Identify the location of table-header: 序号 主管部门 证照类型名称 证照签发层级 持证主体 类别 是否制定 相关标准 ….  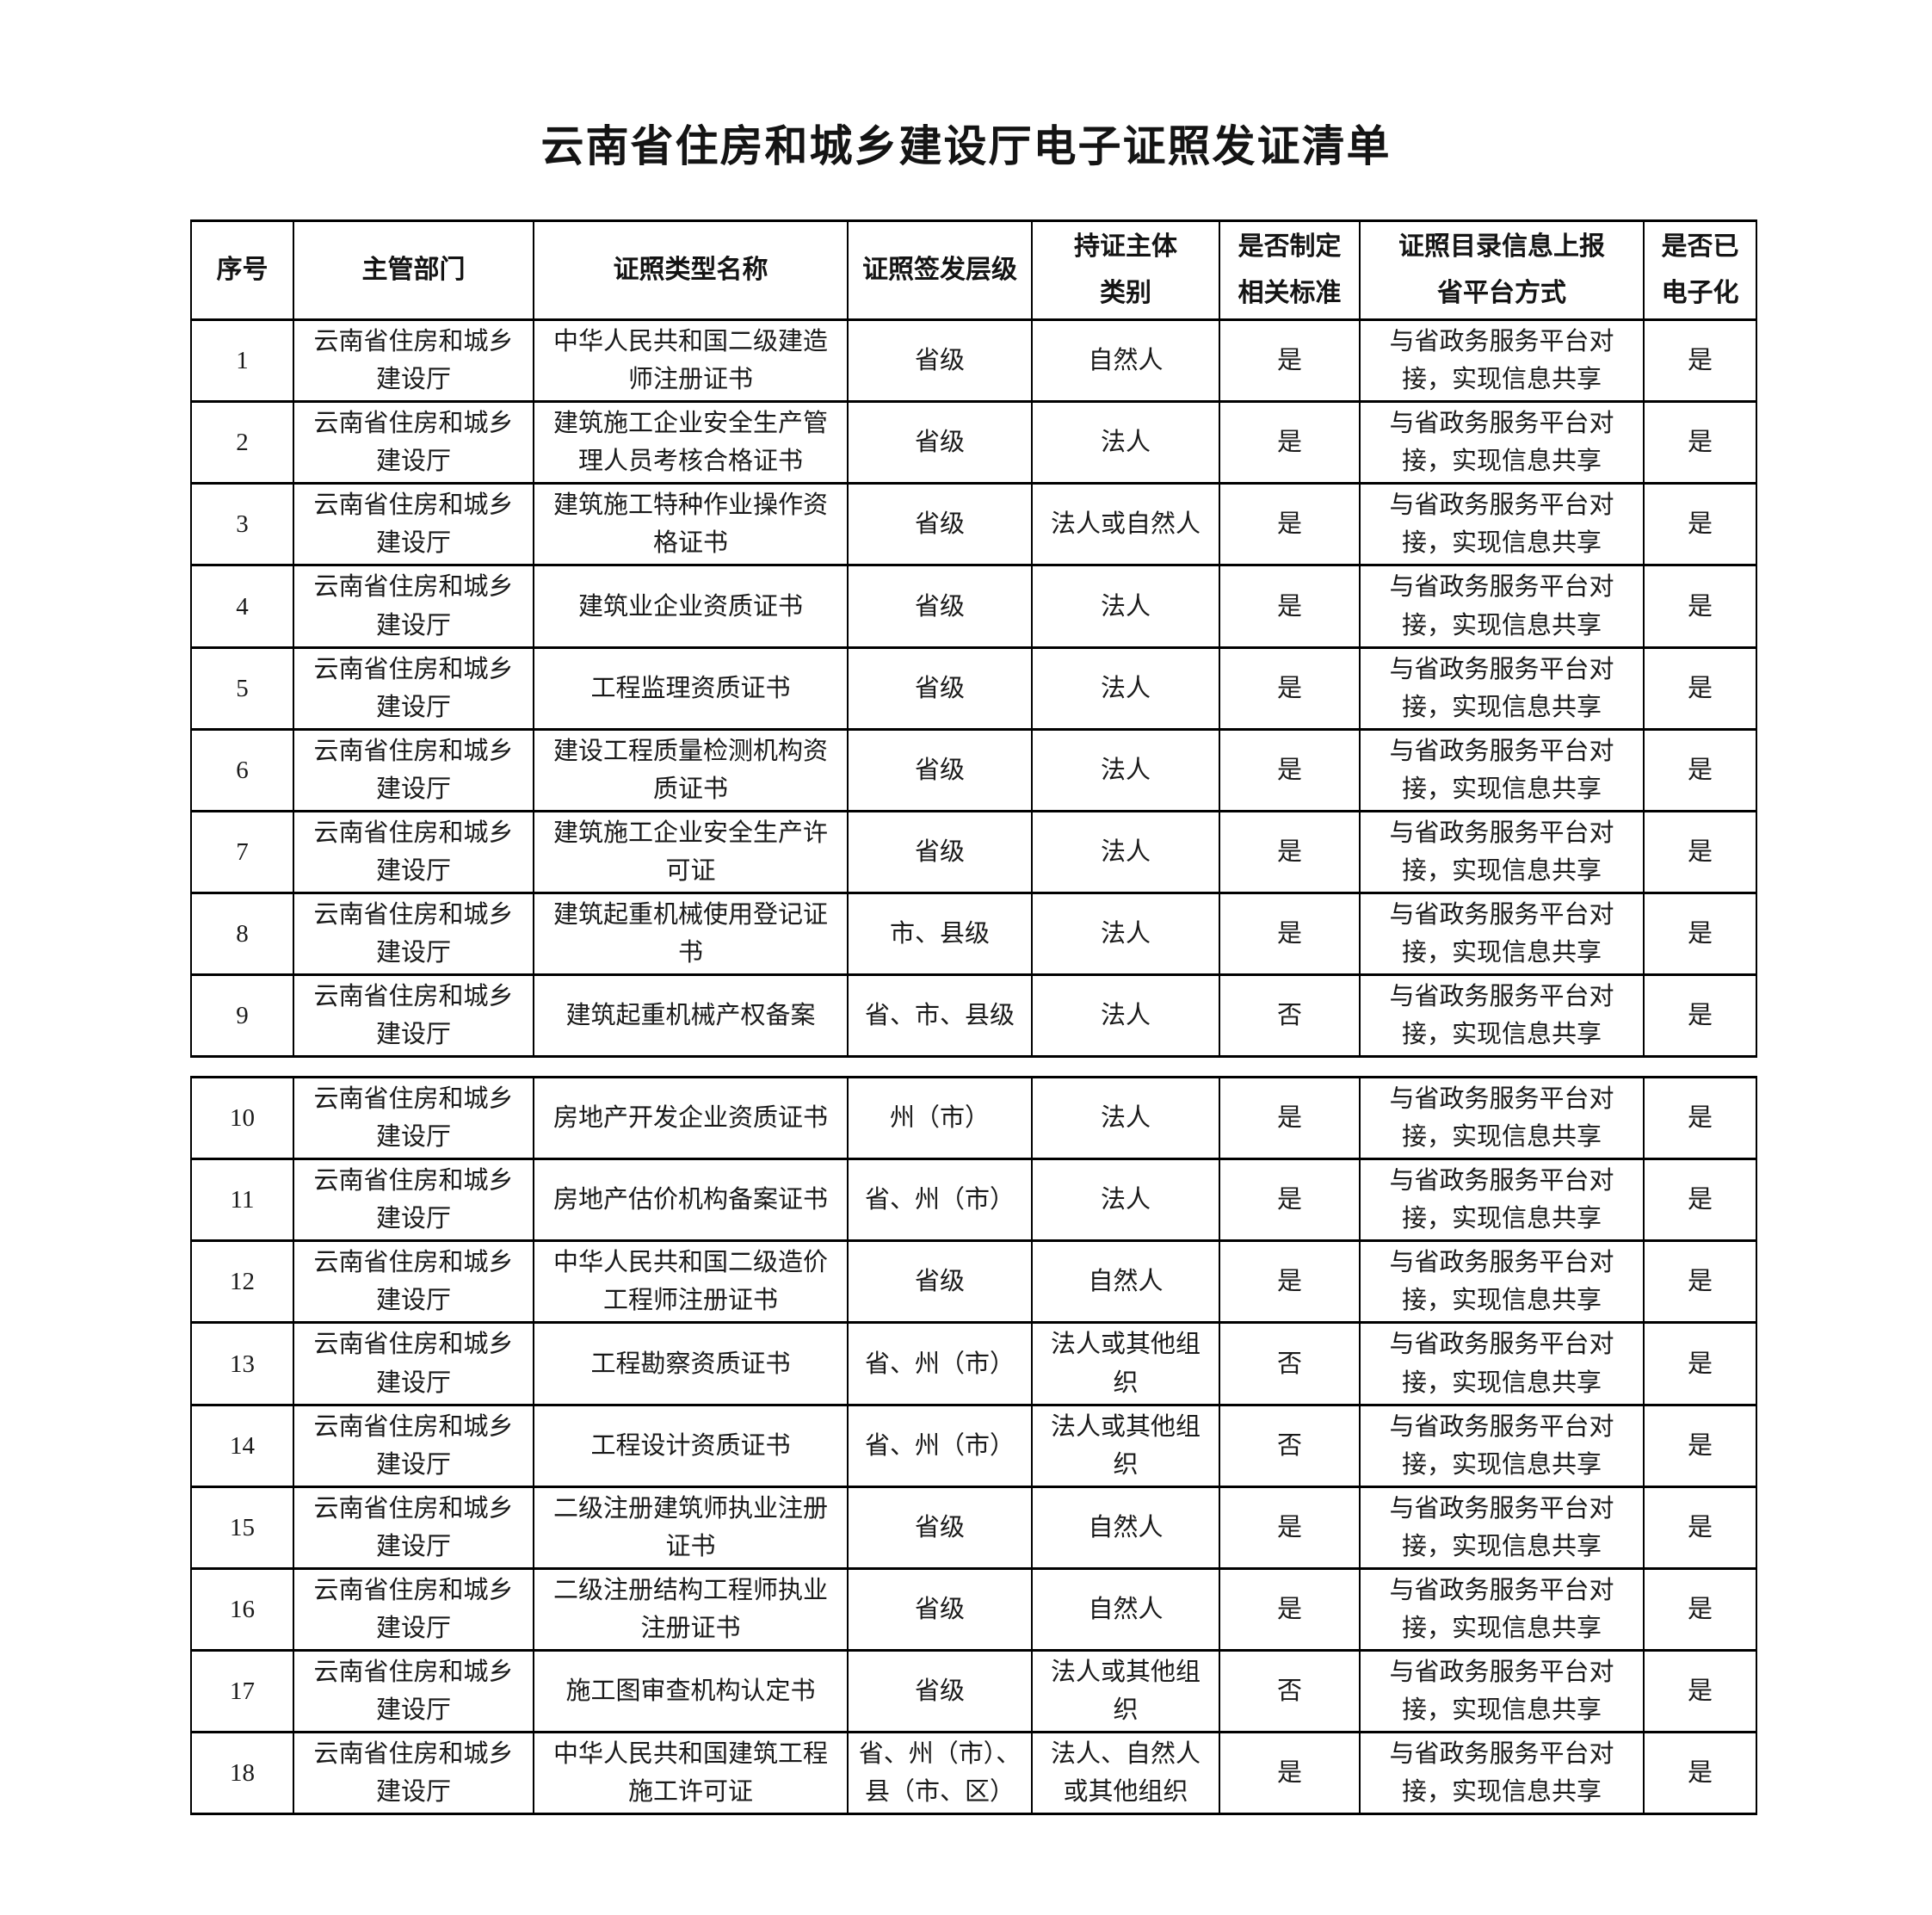
(973, 270).